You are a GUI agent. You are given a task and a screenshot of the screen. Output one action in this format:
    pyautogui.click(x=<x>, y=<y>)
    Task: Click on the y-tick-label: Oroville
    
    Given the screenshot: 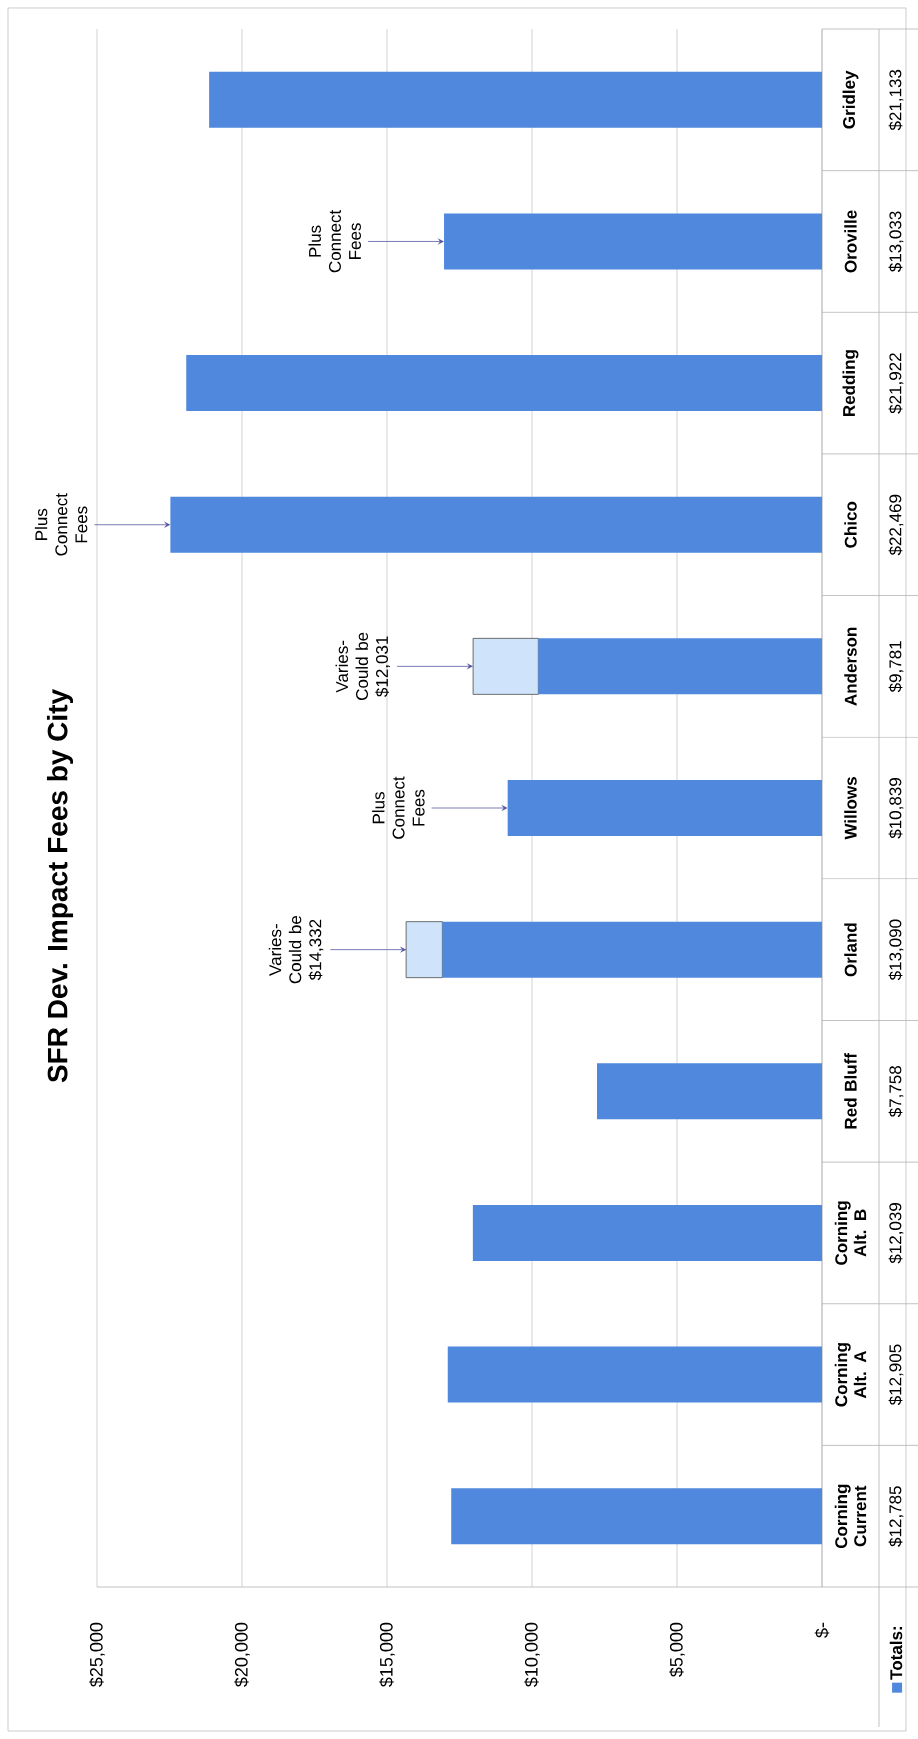 What is the action you would take?
    pyautogui.click(x=850, y=241)
    